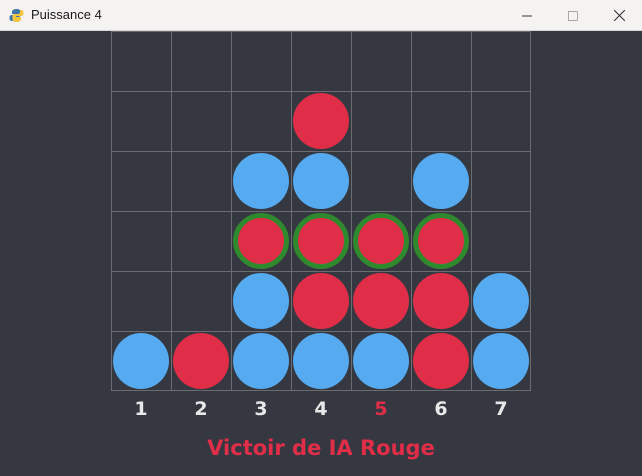  Describe the element at coordinates (141, 409) in the screenshot. I see `column-label: 1` at that location.